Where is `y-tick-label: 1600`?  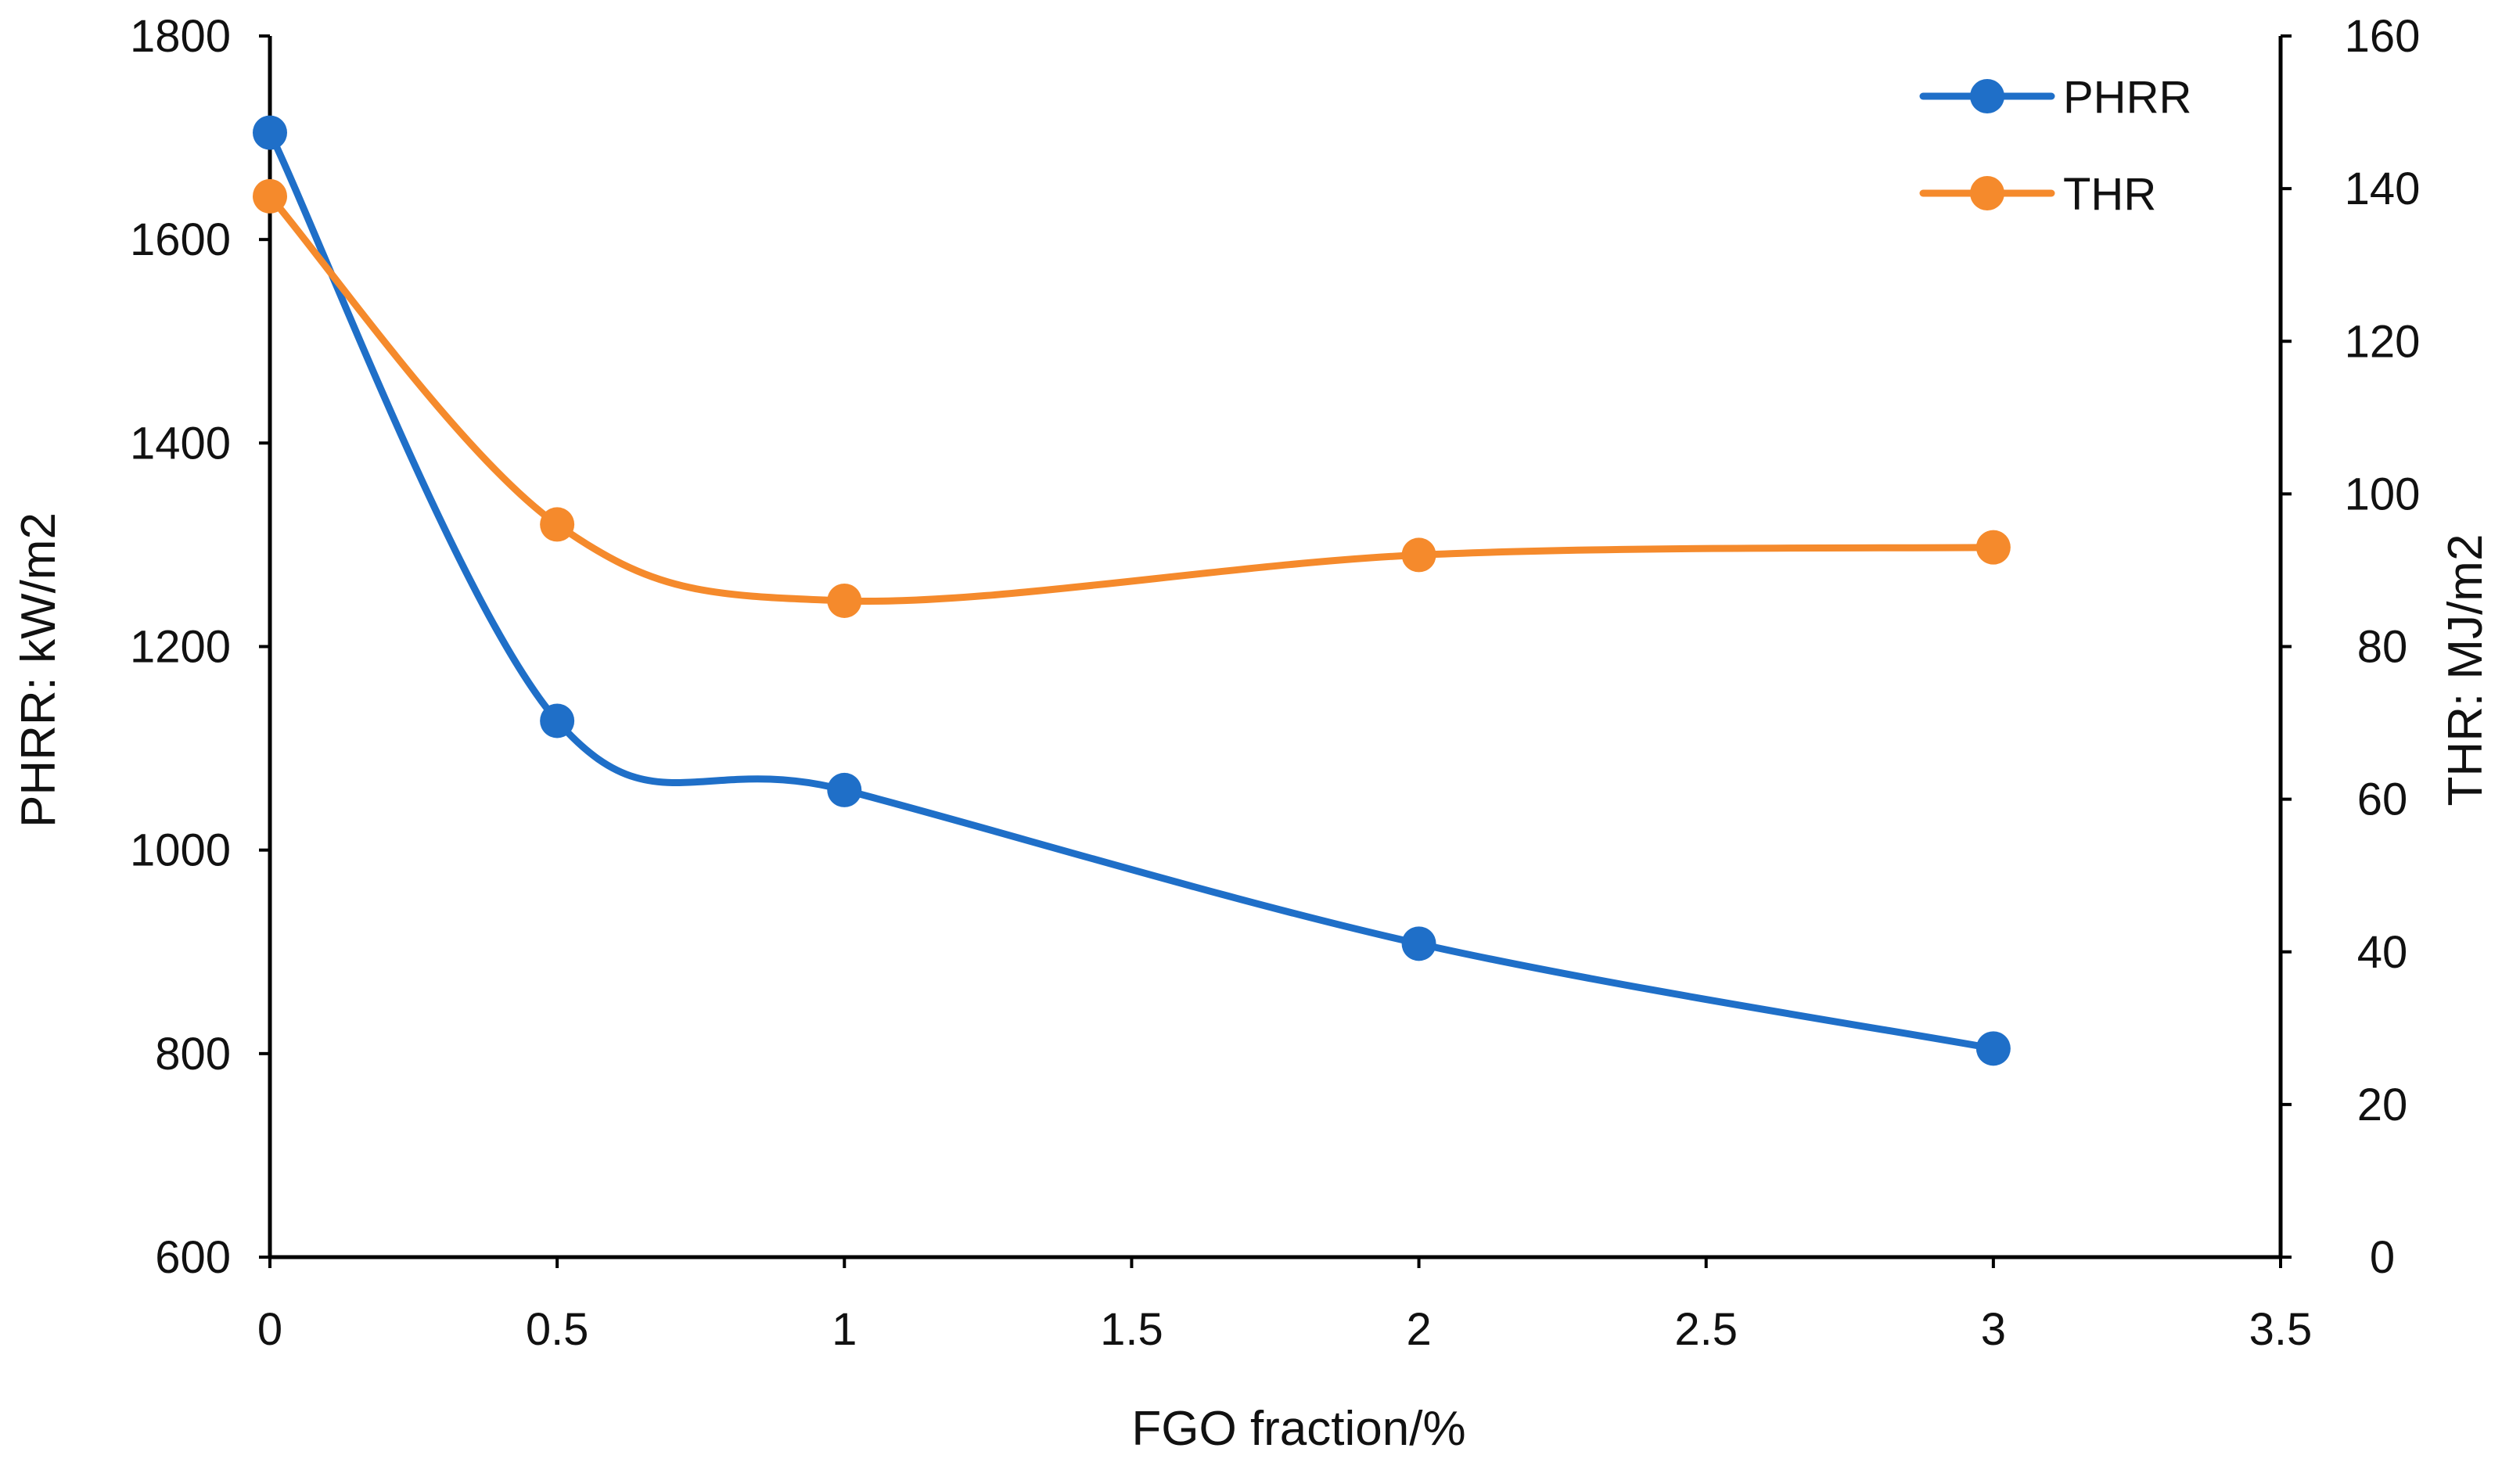
y-tick-label: 1600 is located at coordinates (180, 239).